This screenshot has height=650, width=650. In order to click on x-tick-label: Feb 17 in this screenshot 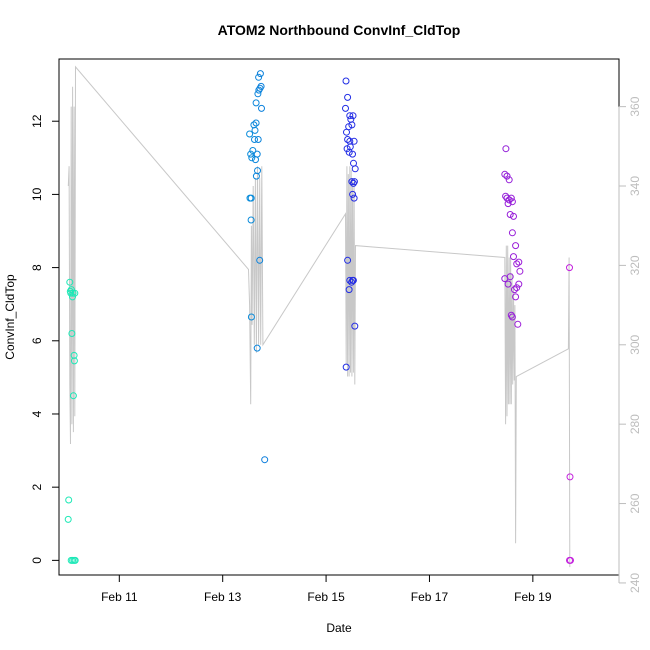, I will do `click(430, 597)`.